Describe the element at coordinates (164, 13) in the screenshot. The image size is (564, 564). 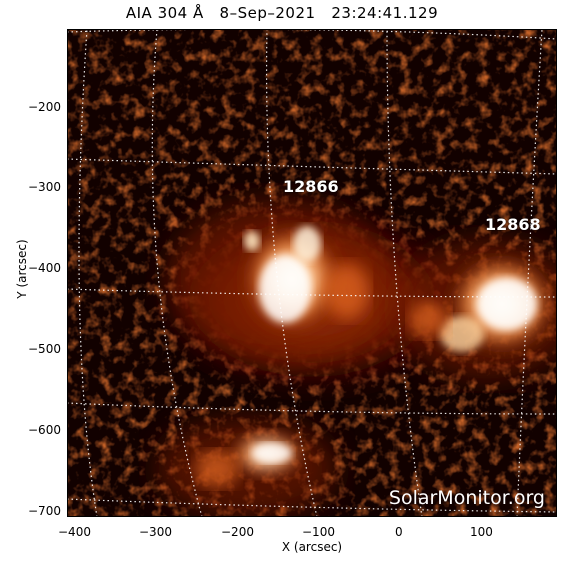
I see `instrument-label: AIA 304 Å` at that location.